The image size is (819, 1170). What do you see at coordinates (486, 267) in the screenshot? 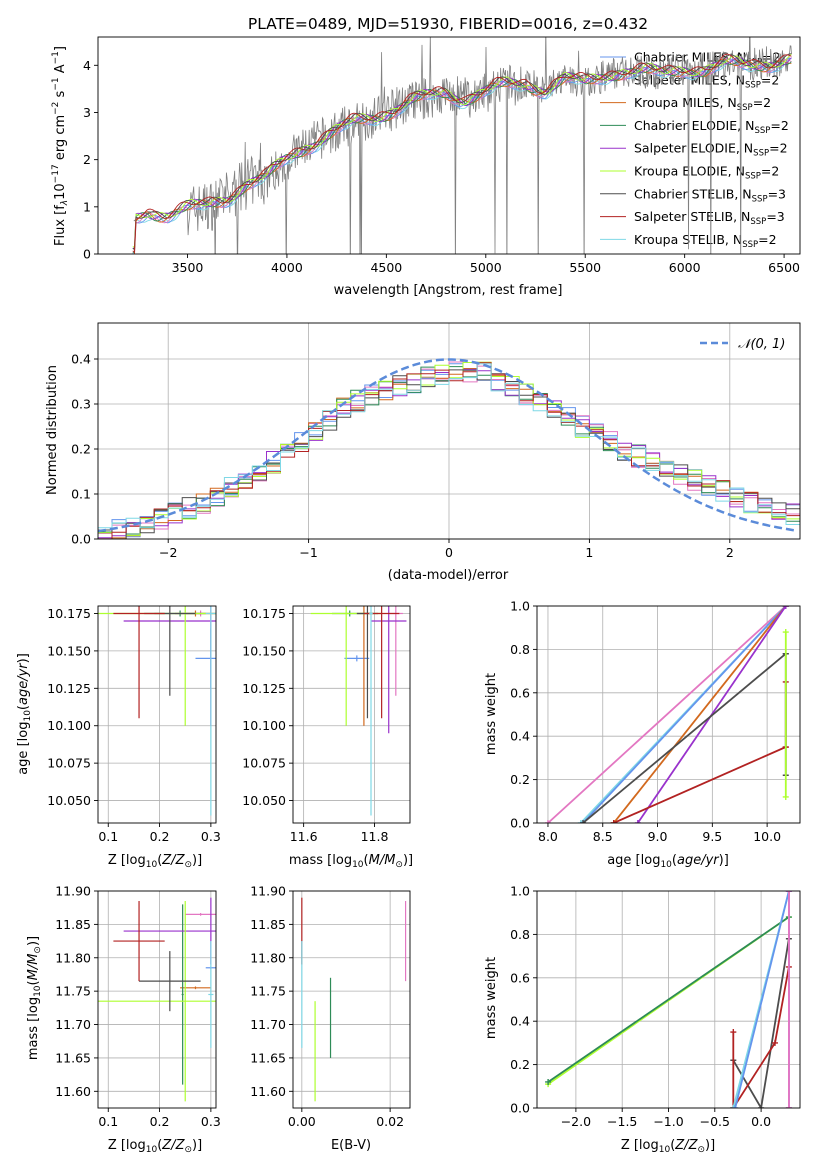
I see `spectrum-xtick-label-3: 5000` at bounding box center [486, 267].